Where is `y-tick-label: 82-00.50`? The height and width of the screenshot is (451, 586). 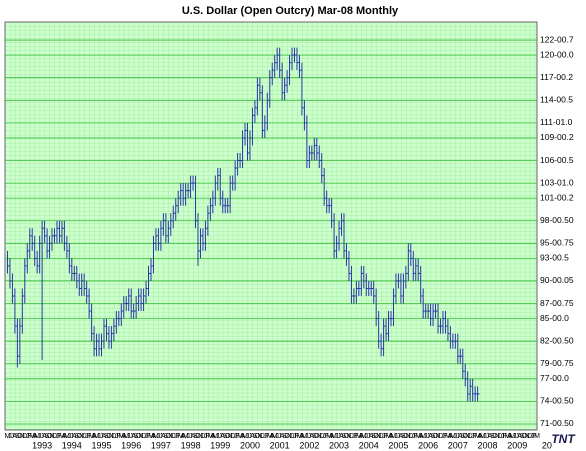 y-tick-label: 82-00.50 is located at coordinates (557, 340).